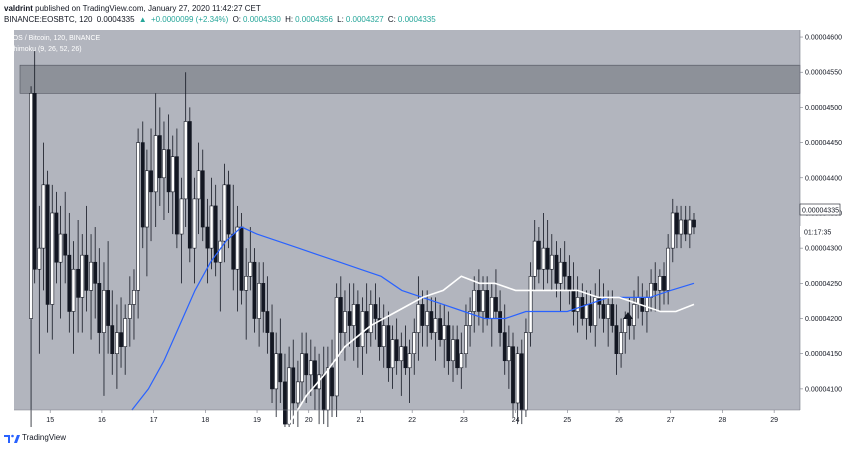 The height and width of the screenshot is (449, 850). Describe the element at coordinates (817, 233) in the screenshot. I see `countdown-badge-value: 01:17:35` at that location.